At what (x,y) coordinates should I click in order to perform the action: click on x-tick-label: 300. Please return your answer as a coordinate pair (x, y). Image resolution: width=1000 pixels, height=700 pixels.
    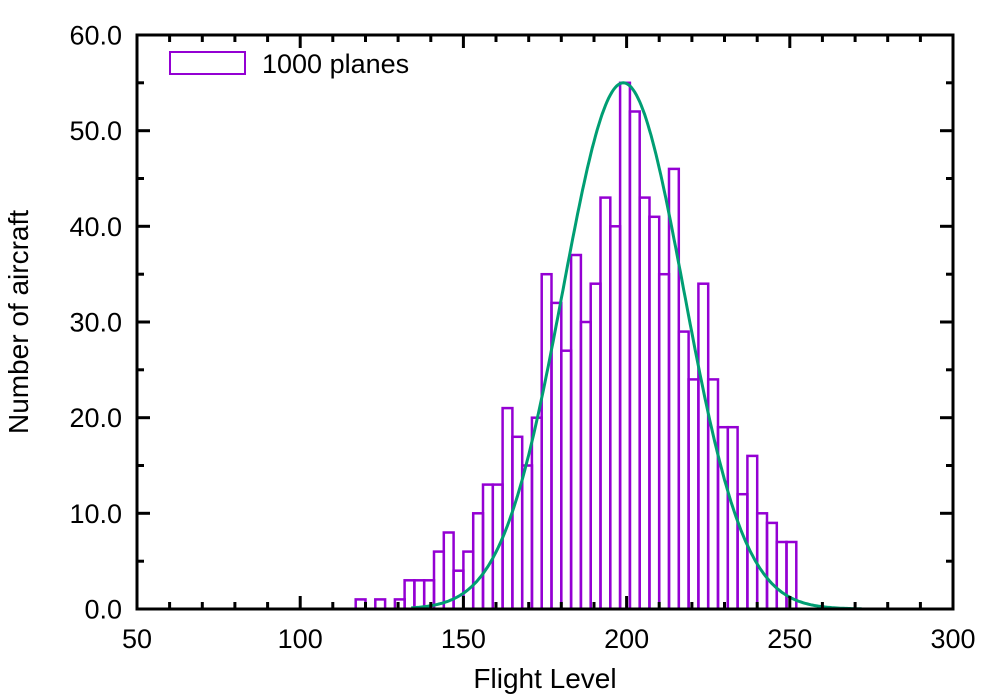
    Looking at the image, I should click on (952, 639).